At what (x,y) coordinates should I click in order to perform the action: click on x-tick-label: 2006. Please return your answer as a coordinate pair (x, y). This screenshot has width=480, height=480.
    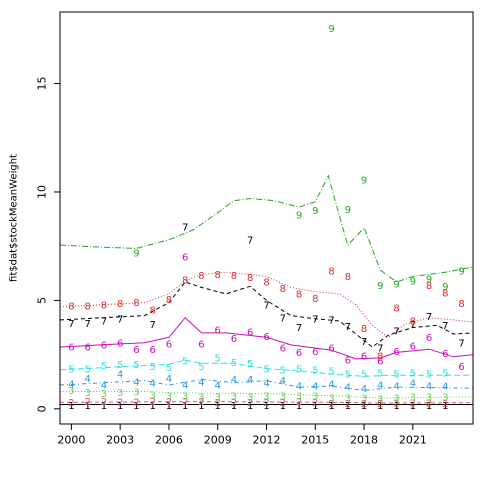
    Looking at the image, I should click on (169, 440).